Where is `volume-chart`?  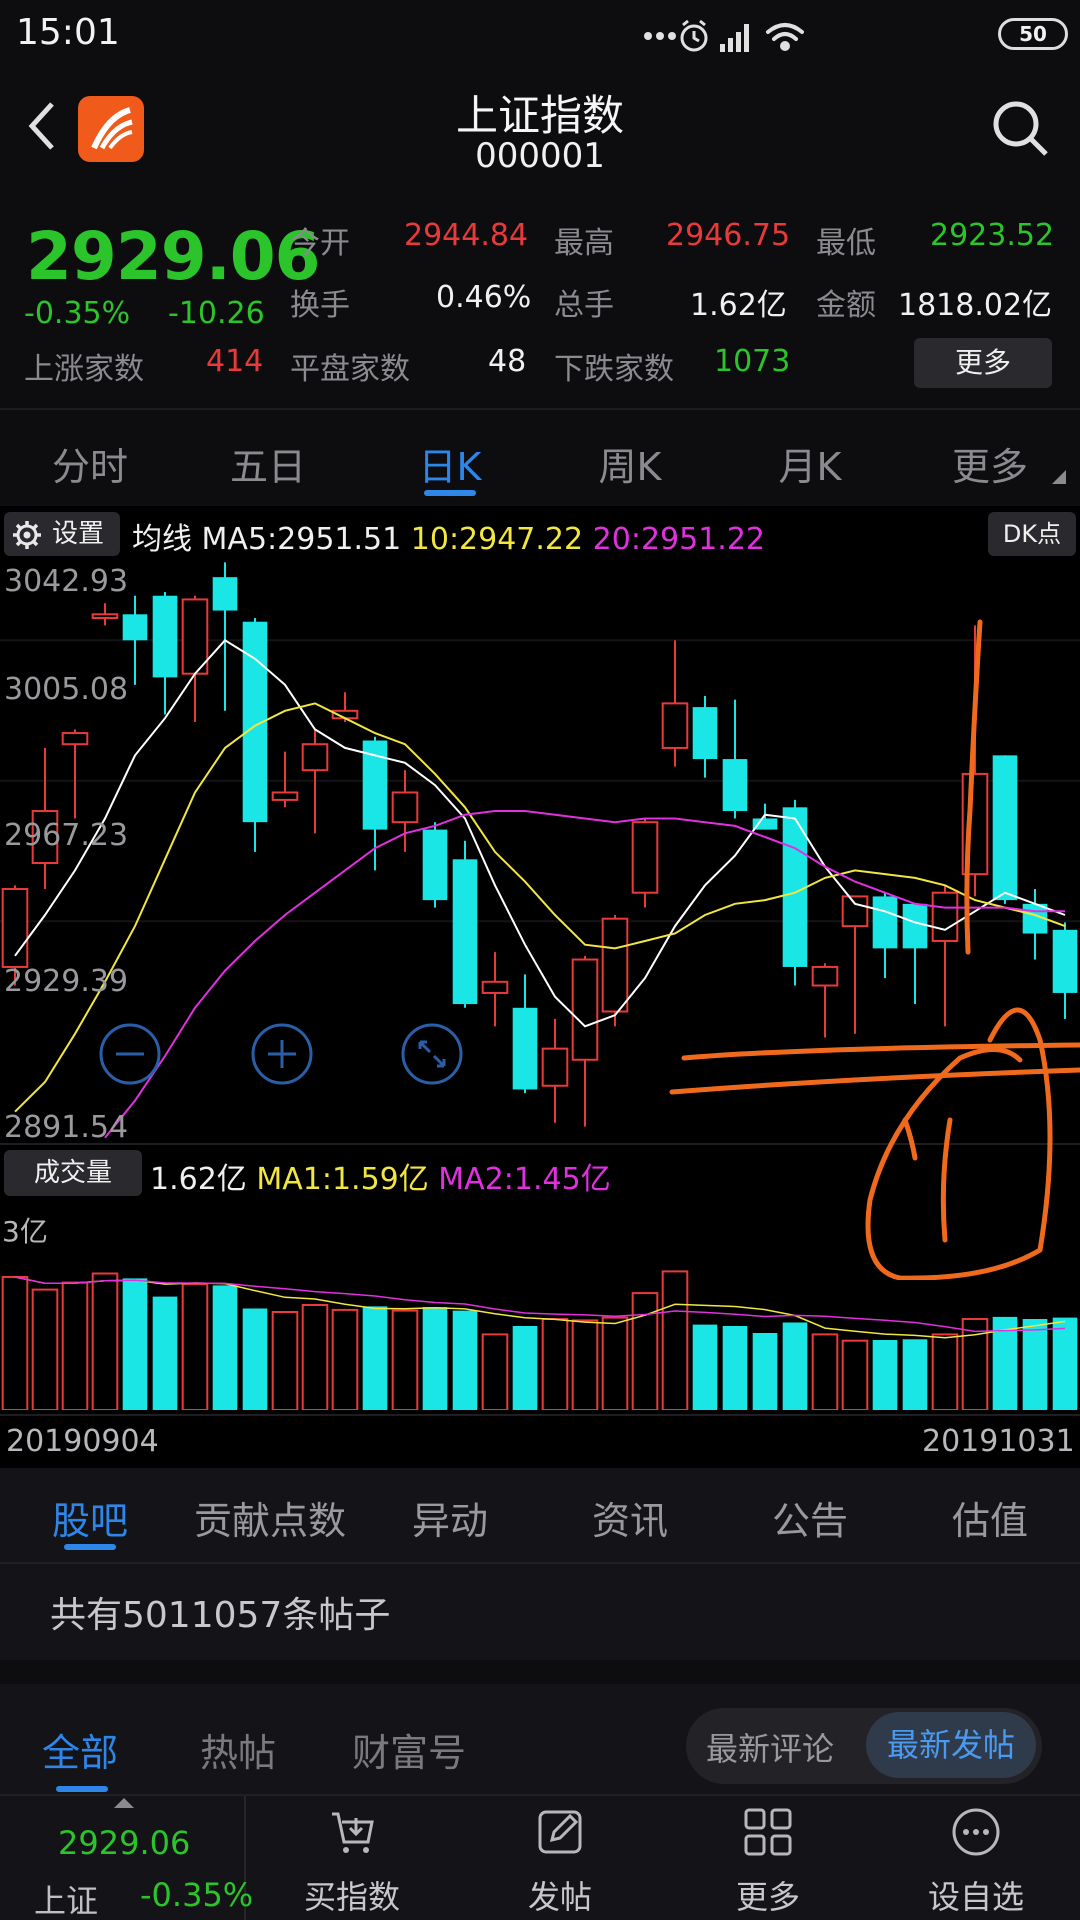
volume-chart is located at coordinates (539, 1340).